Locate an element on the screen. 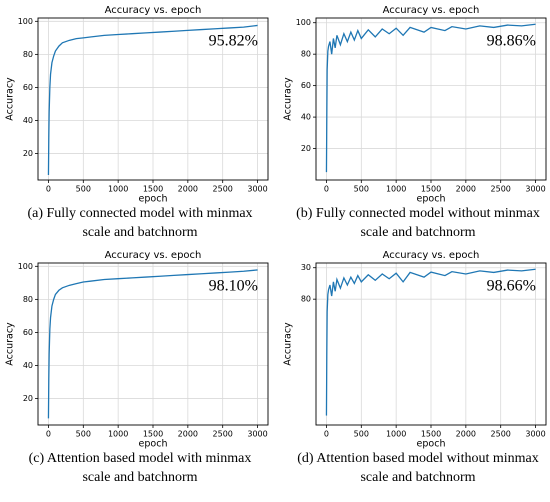 The image size is (550, 502). caption: (c) Attention based model with minmax is located at coordinates (140, 458).